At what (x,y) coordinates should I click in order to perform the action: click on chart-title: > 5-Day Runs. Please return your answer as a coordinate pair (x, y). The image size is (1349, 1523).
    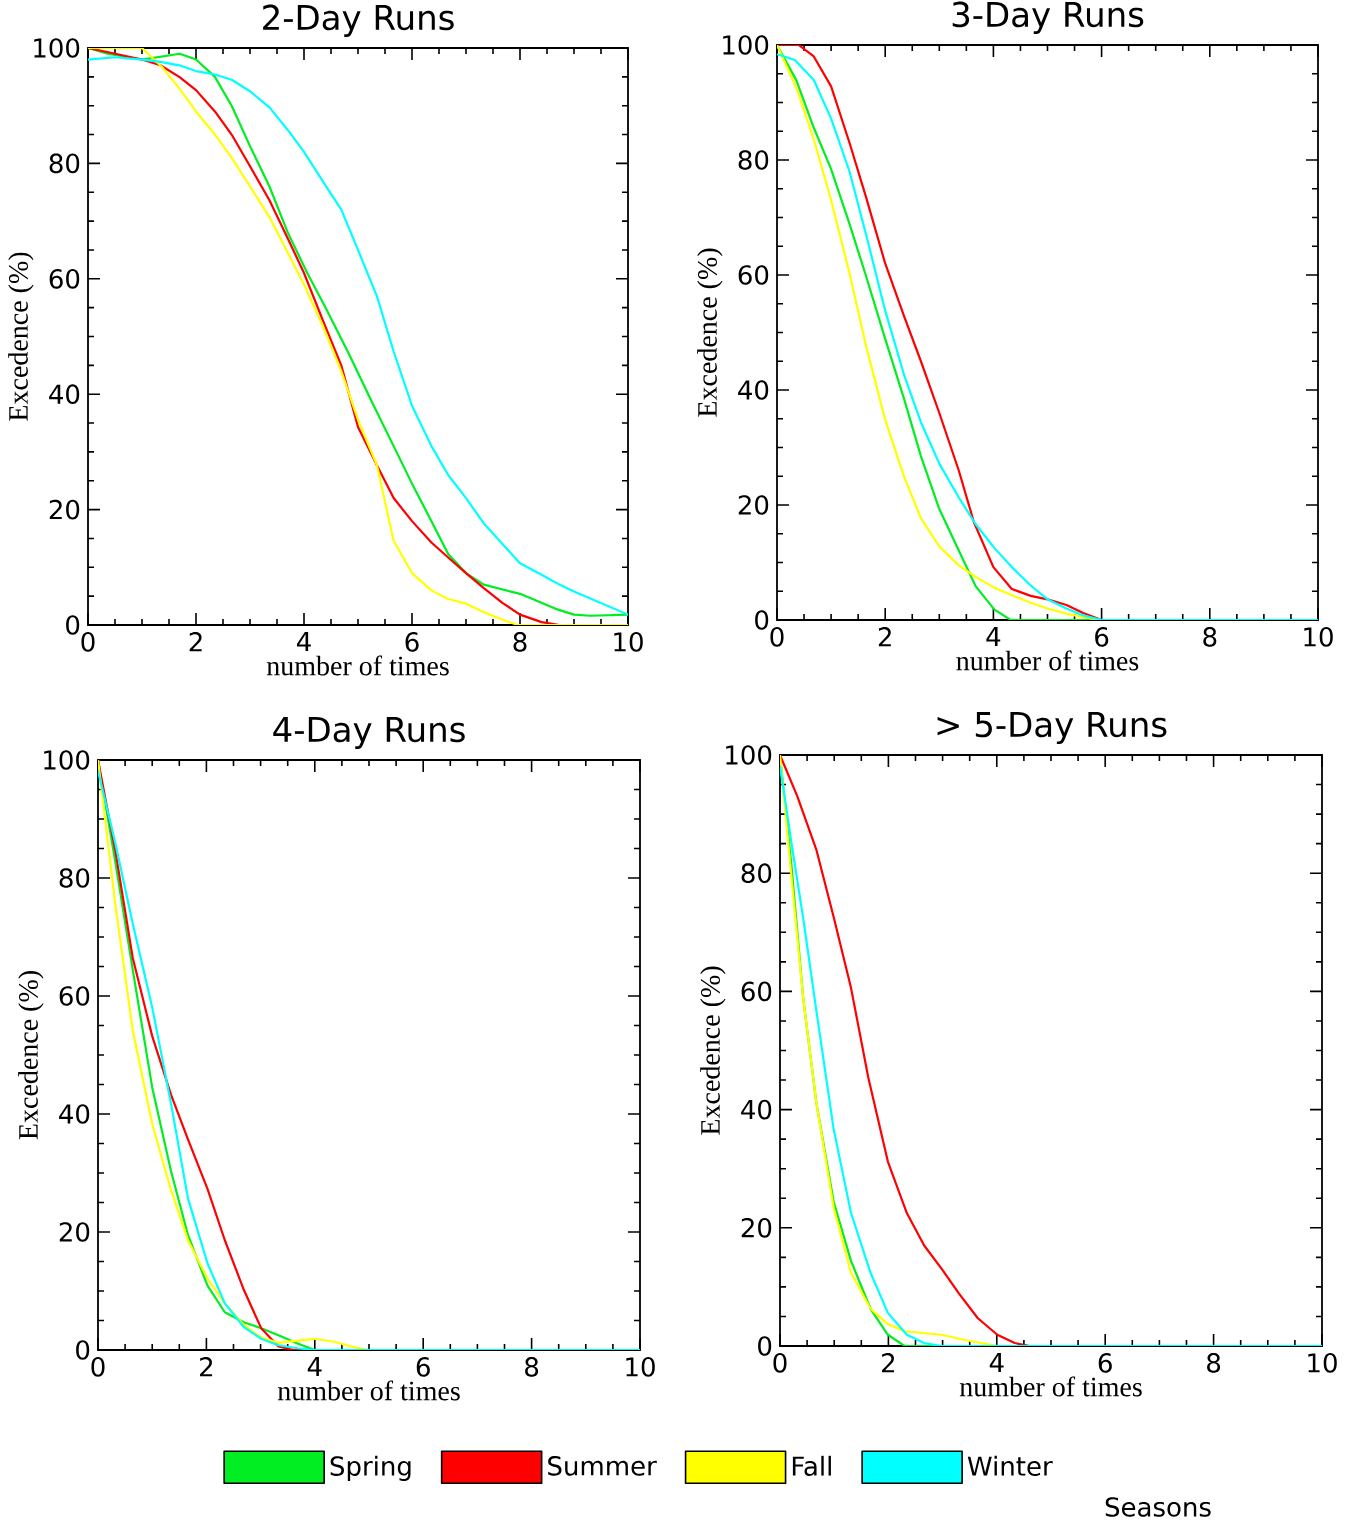
    Looking at the image, I should click on (1052, 728).